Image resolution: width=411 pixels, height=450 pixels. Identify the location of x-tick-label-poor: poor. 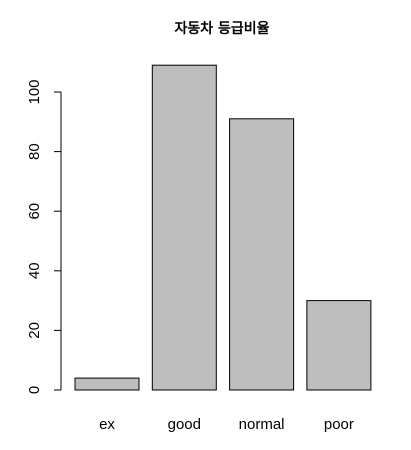
(339, 424).